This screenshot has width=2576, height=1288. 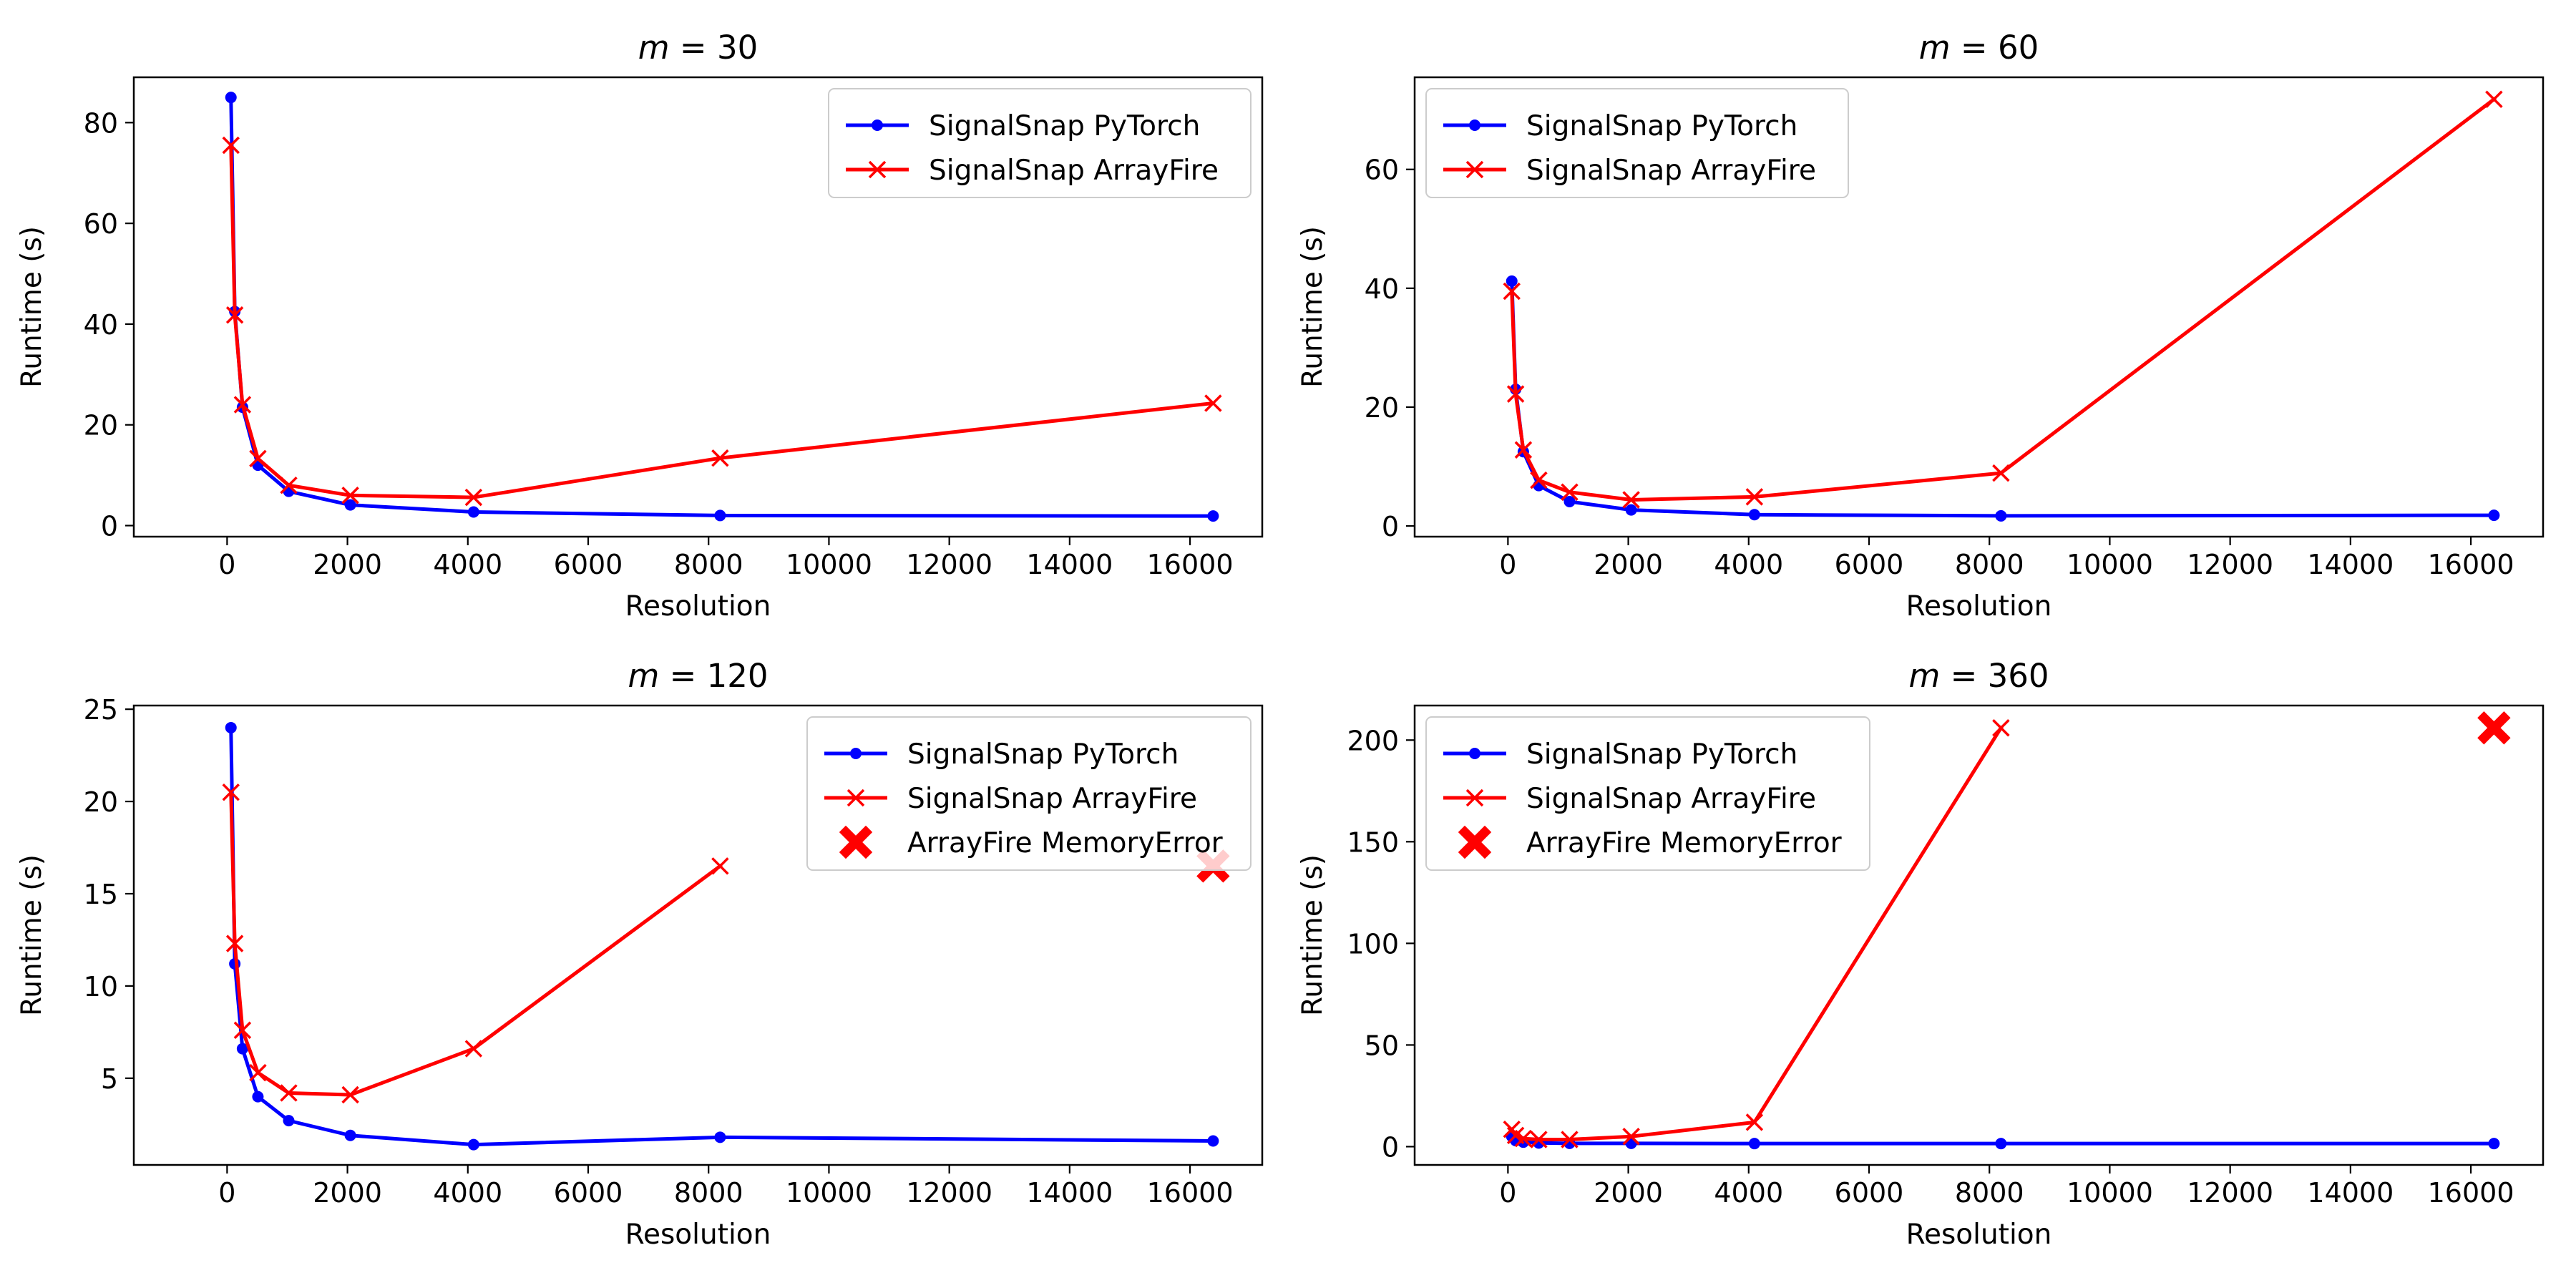 I want to click on chart-title: m = 60, so click(x=1979, y=48).